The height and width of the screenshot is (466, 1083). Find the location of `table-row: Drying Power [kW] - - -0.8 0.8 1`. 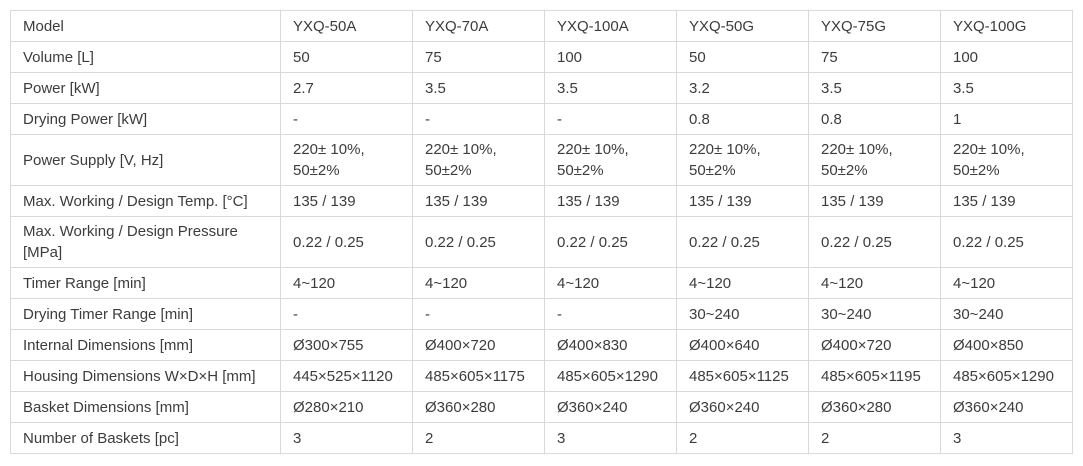

table-row: Drying Power [kW] - - -0.8 0.8 1 is located at coordinates (541, 119).